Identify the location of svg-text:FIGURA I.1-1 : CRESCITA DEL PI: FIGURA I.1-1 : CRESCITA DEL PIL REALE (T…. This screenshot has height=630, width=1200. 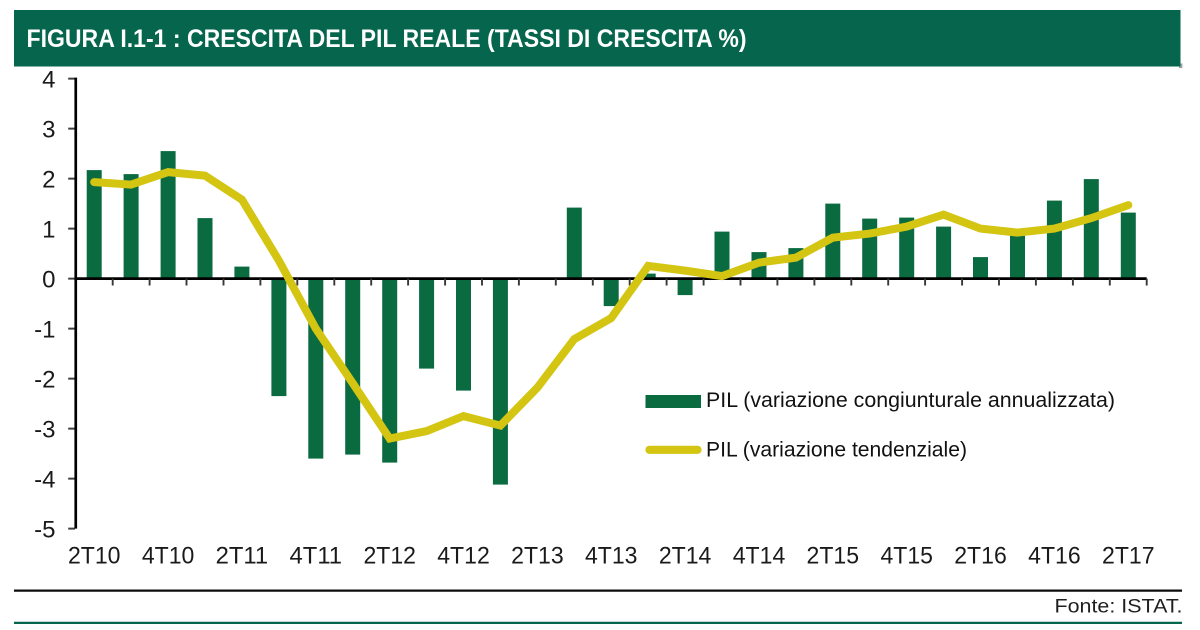
(387, 39).